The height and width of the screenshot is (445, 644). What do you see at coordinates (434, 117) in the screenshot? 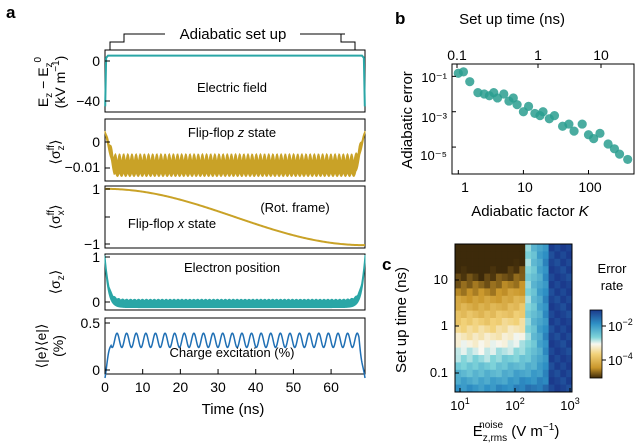
I see `ytick: 10⁻³` at bounding box center [434, 117].